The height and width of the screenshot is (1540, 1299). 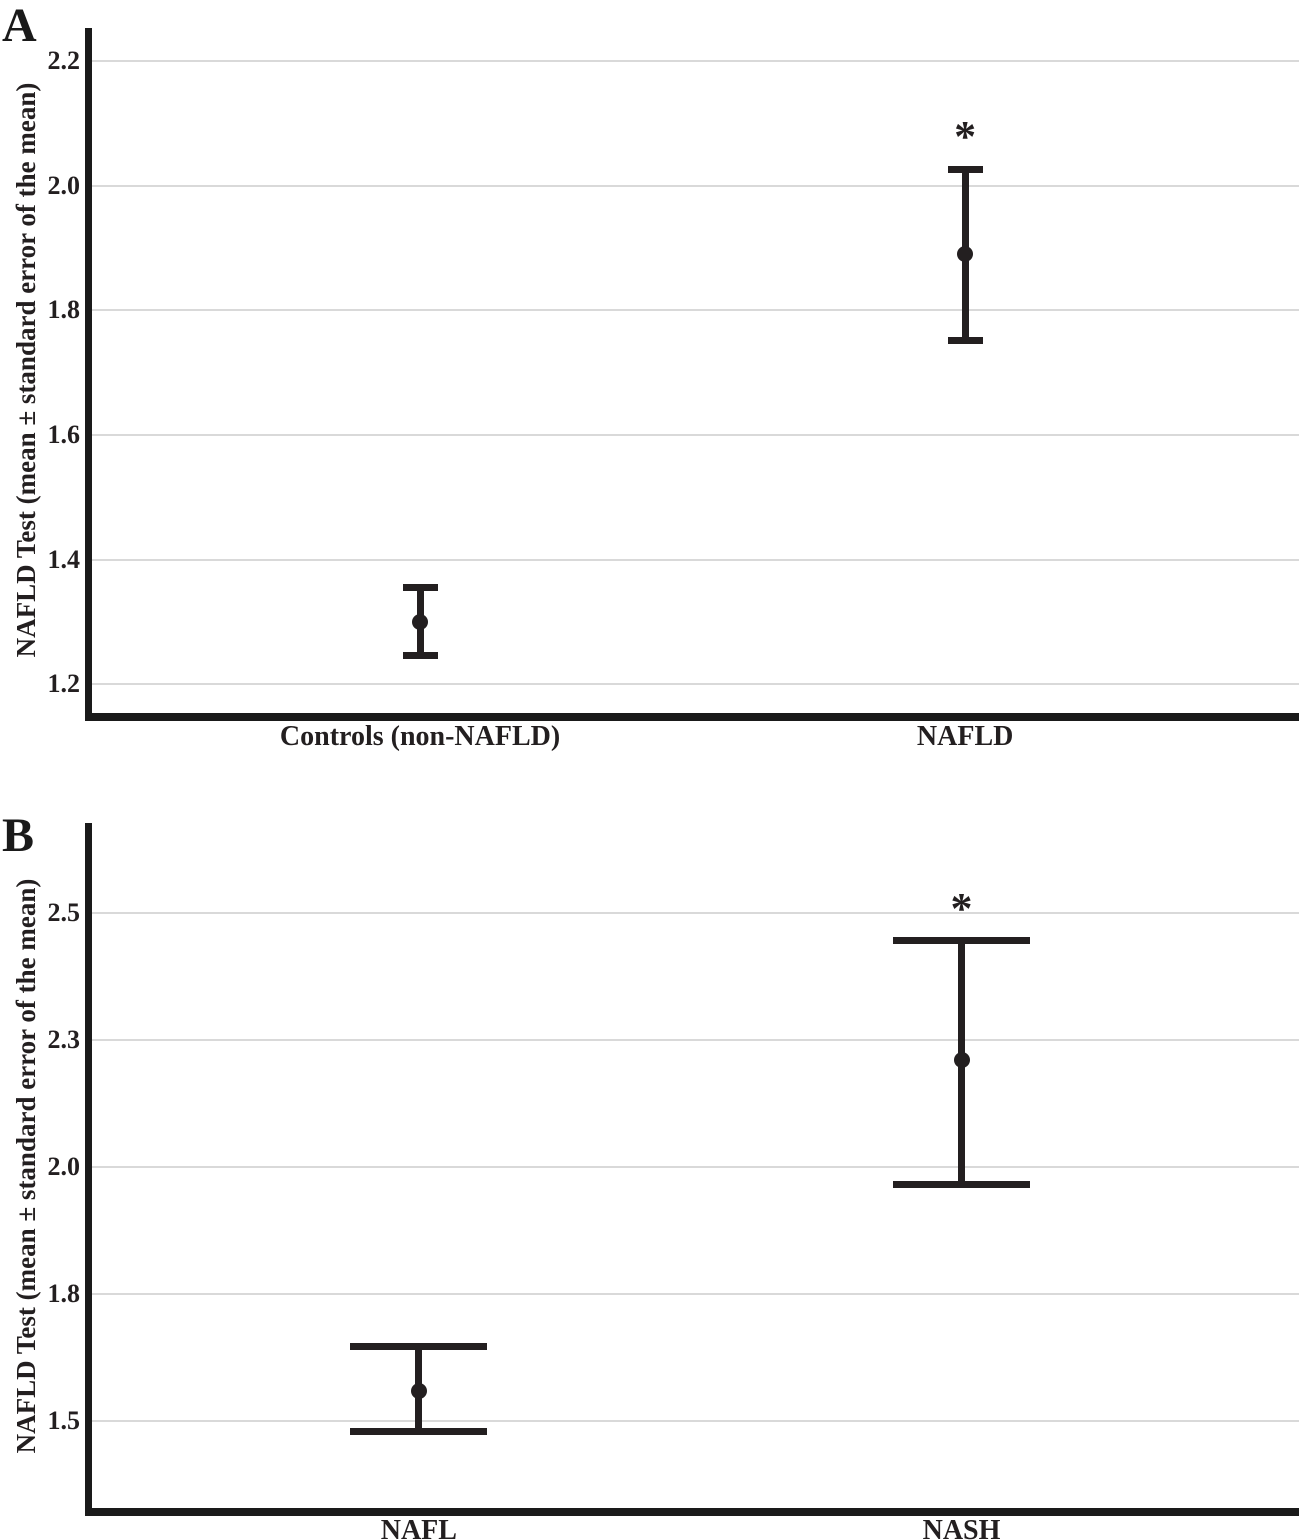 What do you see at coordinates (19, 26) in the screenshot?
I see `panel-a-letter: A` at bounding box center [19, 26].